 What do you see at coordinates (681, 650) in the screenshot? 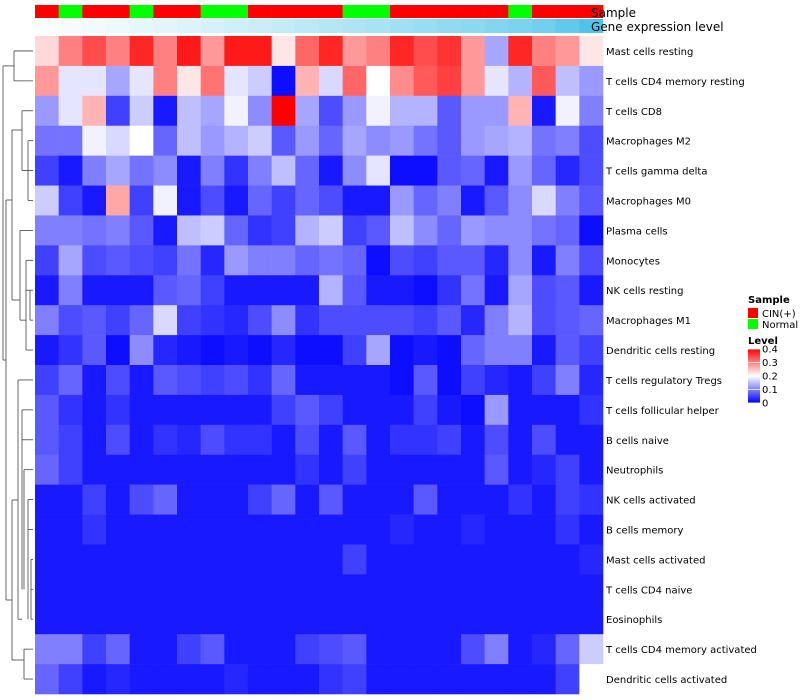
I see `row-label: T cells CD4 memory activated` at bounding box center [681, 650].